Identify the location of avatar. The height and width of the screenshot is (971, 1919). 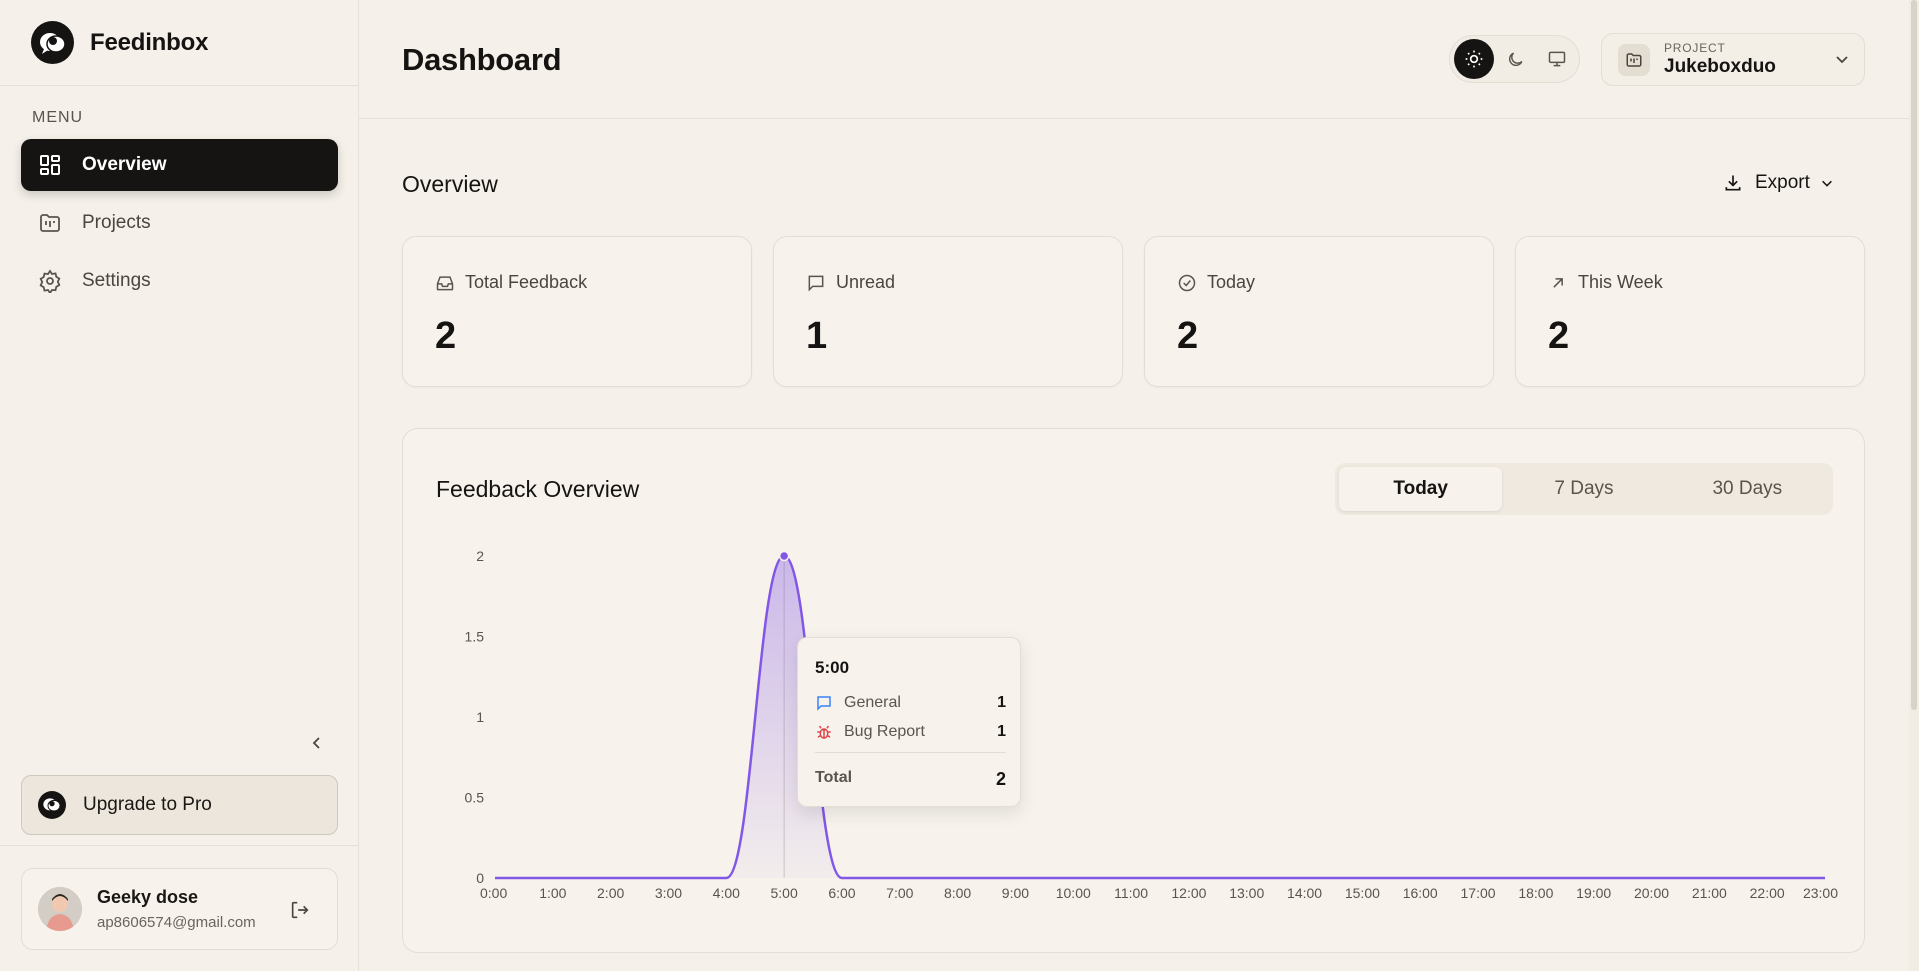
(60, 909).